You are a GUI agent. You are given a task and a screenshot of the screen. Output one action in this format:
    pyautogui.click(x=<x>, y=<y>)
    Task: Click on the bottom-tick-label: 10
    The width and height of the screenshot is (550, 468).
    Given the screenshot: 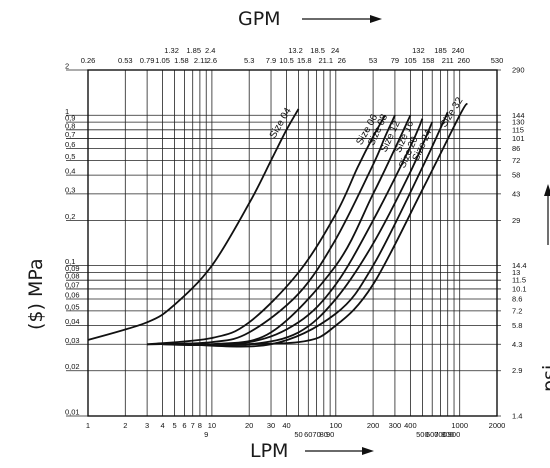 What is the action you would take?
    pyautogui.click(x=212, y=425)
    